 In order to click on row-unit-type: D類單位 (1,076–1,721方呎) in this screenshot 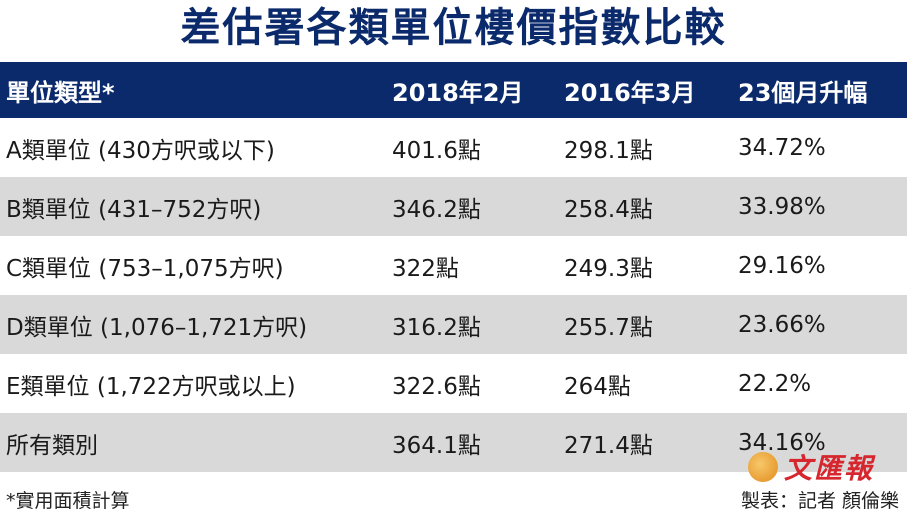, I will do `click(157, 327)`.